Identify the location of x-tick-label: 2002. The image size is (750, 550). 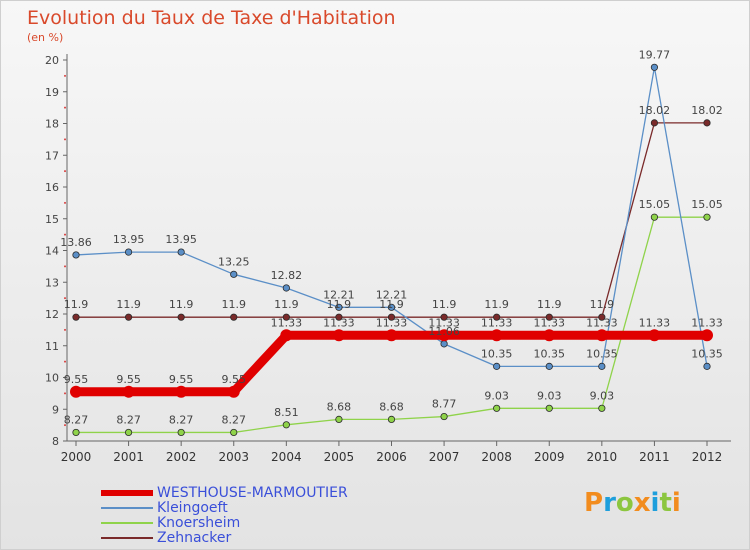
(181, 457).